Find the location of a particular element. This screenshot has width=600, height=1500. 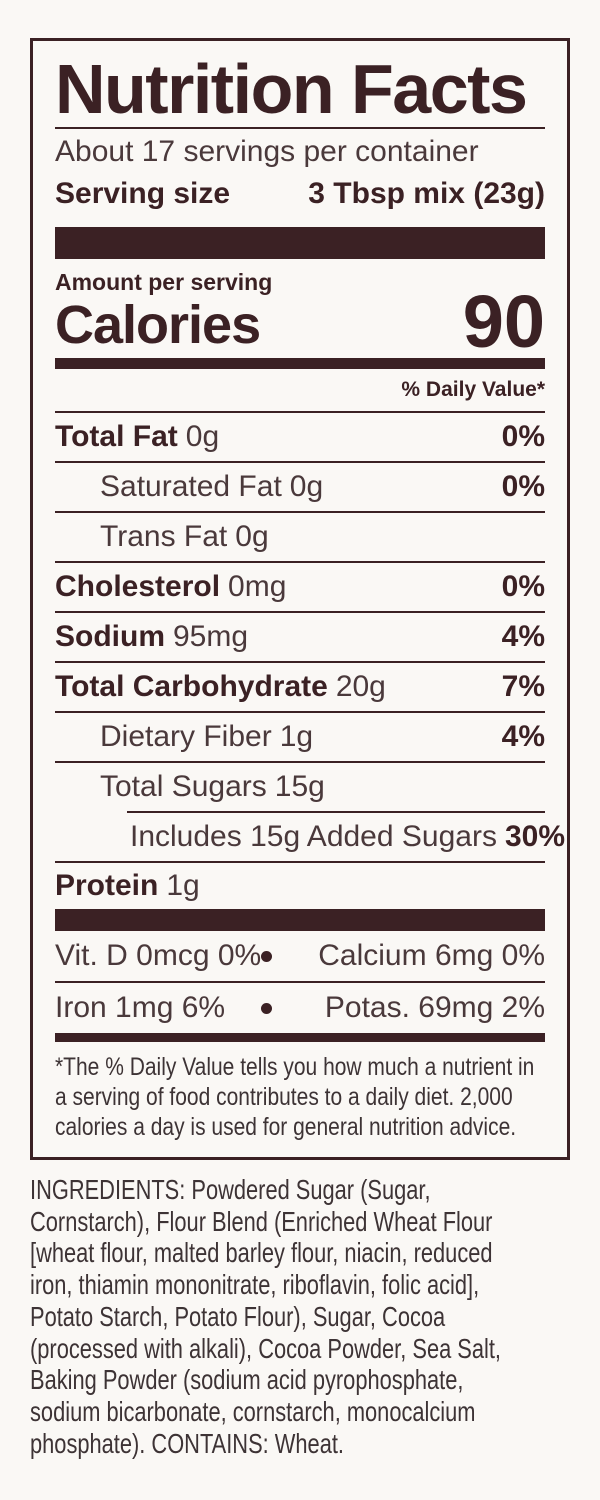

daily-value-header: % Daily Value* is located at coordinates (300, 391).